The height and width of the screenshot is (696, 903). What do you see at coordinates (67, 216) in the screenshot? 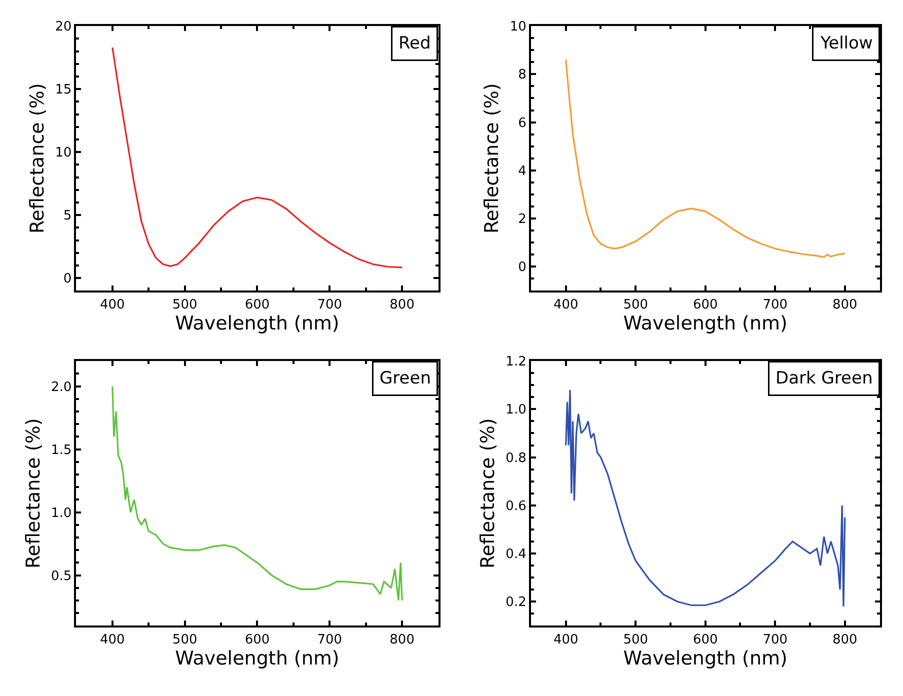
I see `y-tick-label: 5` at bounding box center [67, 216].